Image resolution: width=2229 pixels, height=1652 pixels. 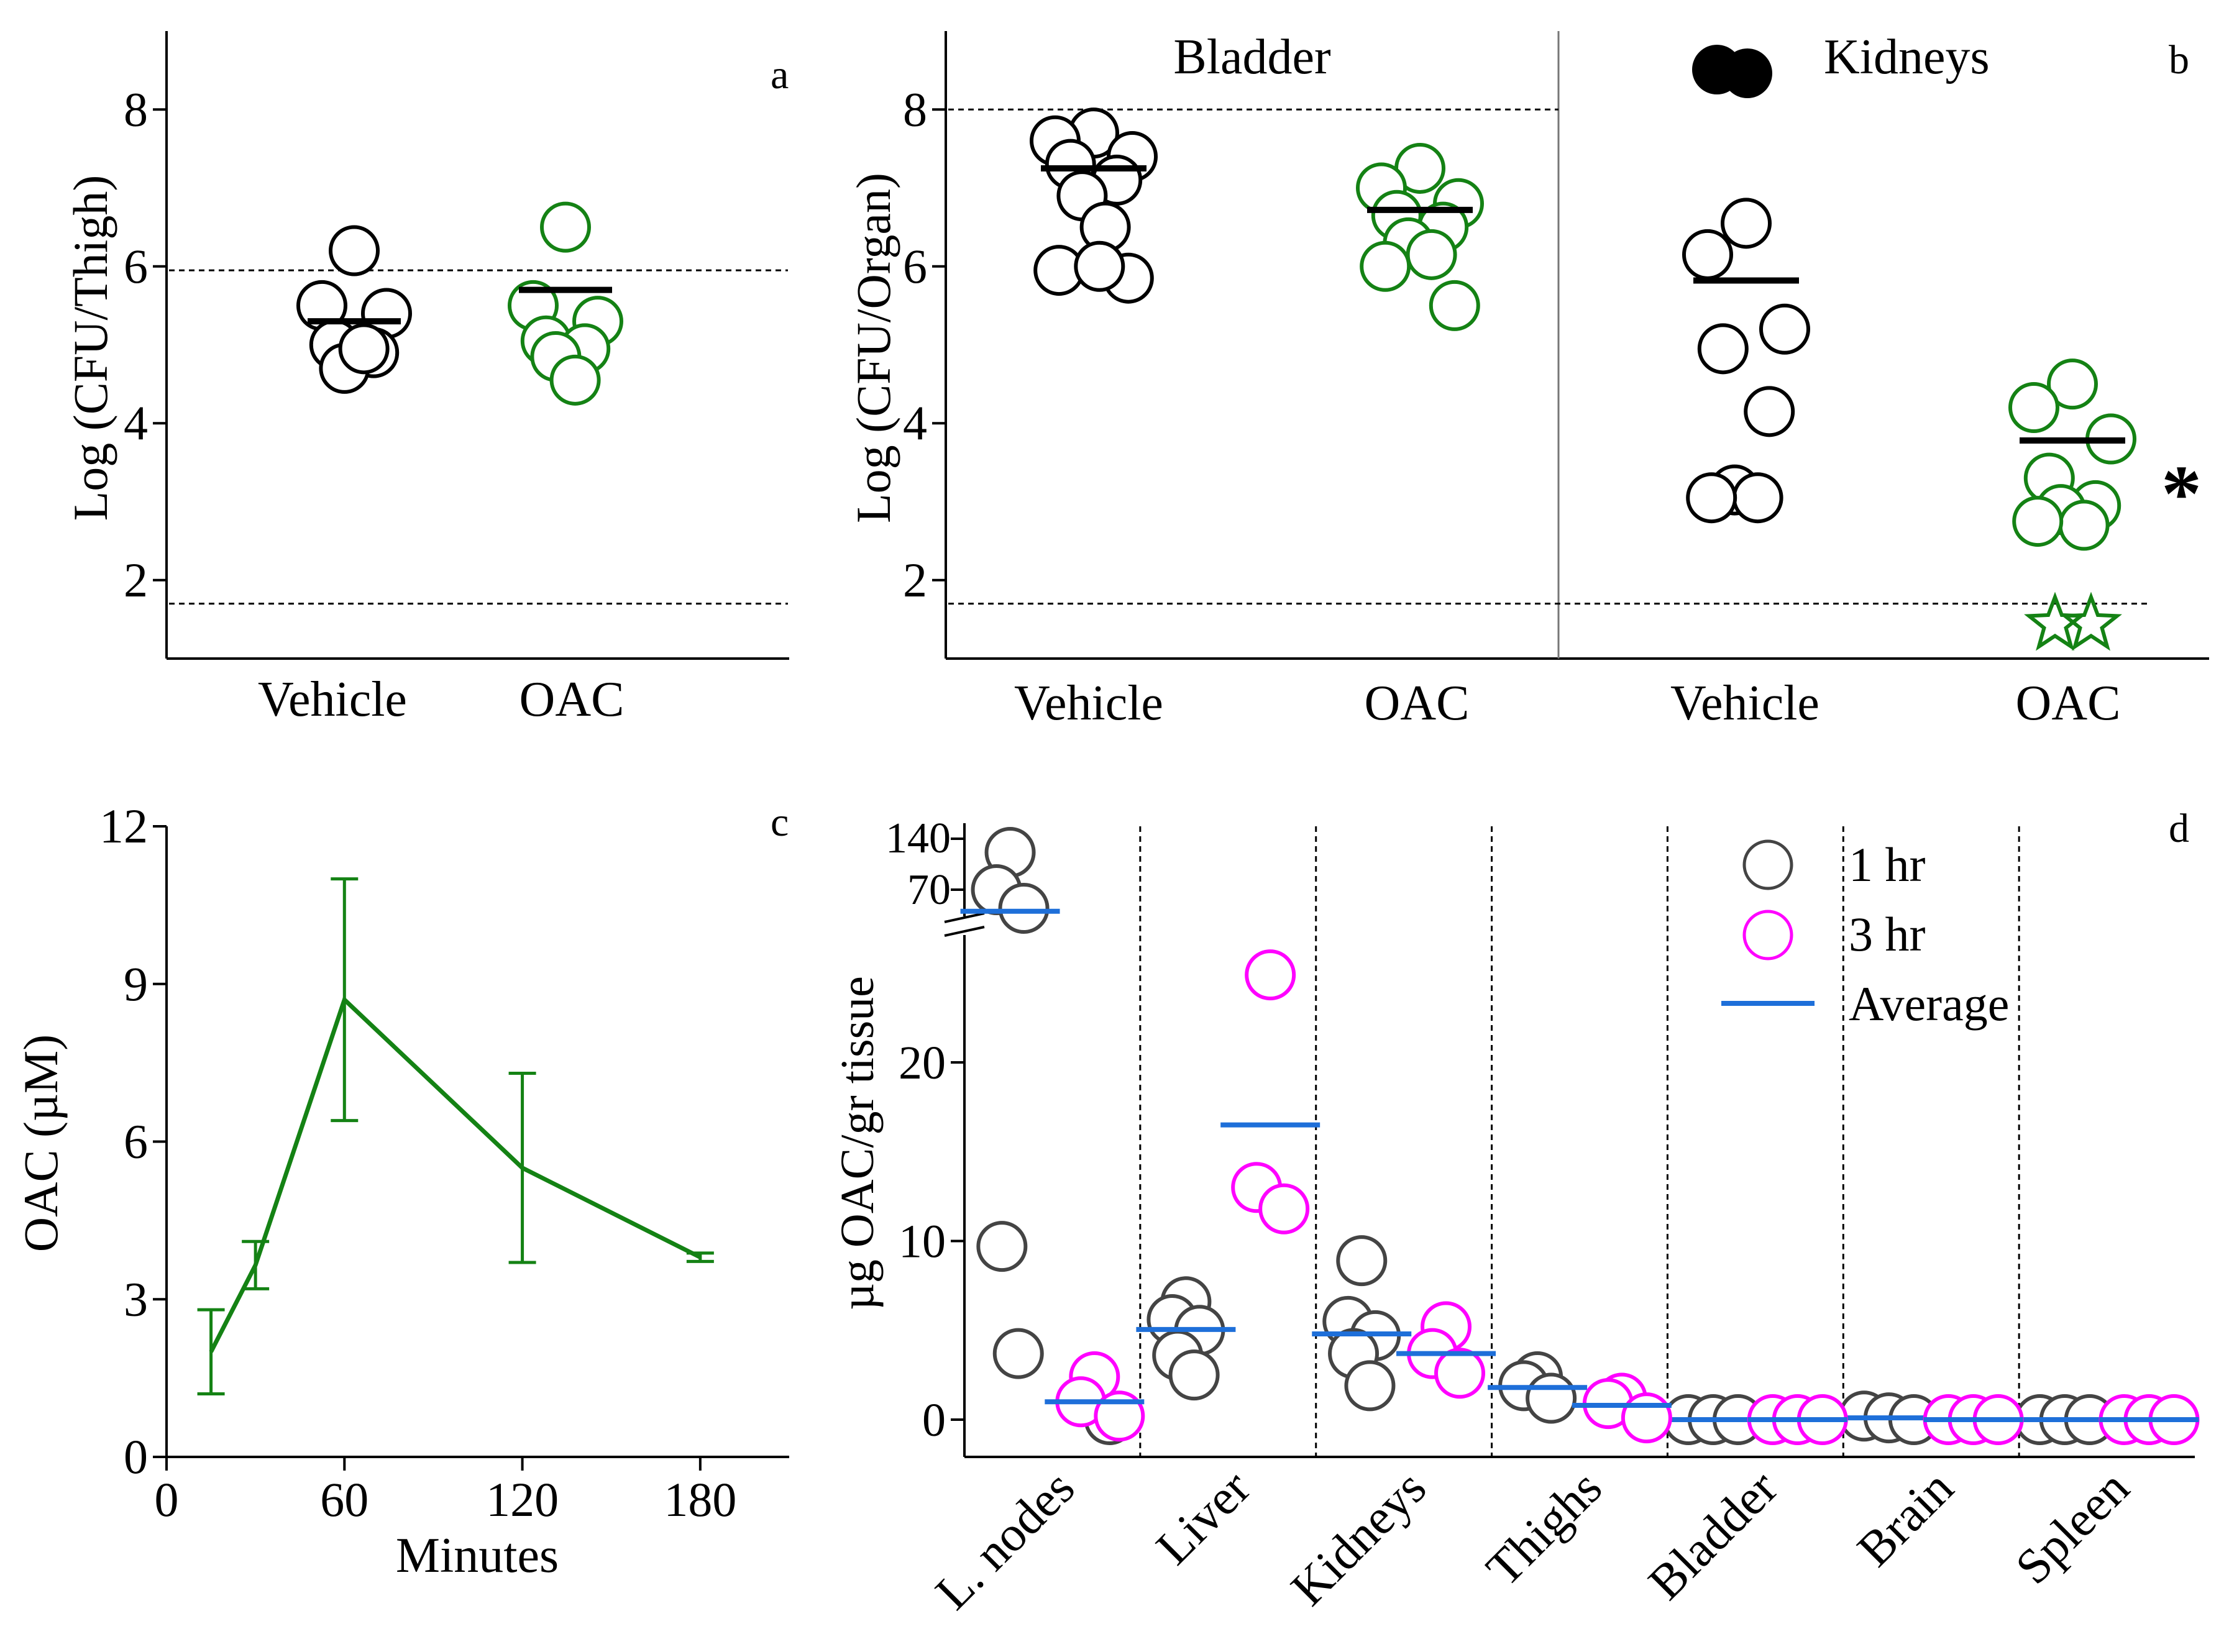 What do you see at coordinates (922, 1063) in the screenshot?
I see `panel-d-y-tick: 20` at bounding box center [922, 1063].